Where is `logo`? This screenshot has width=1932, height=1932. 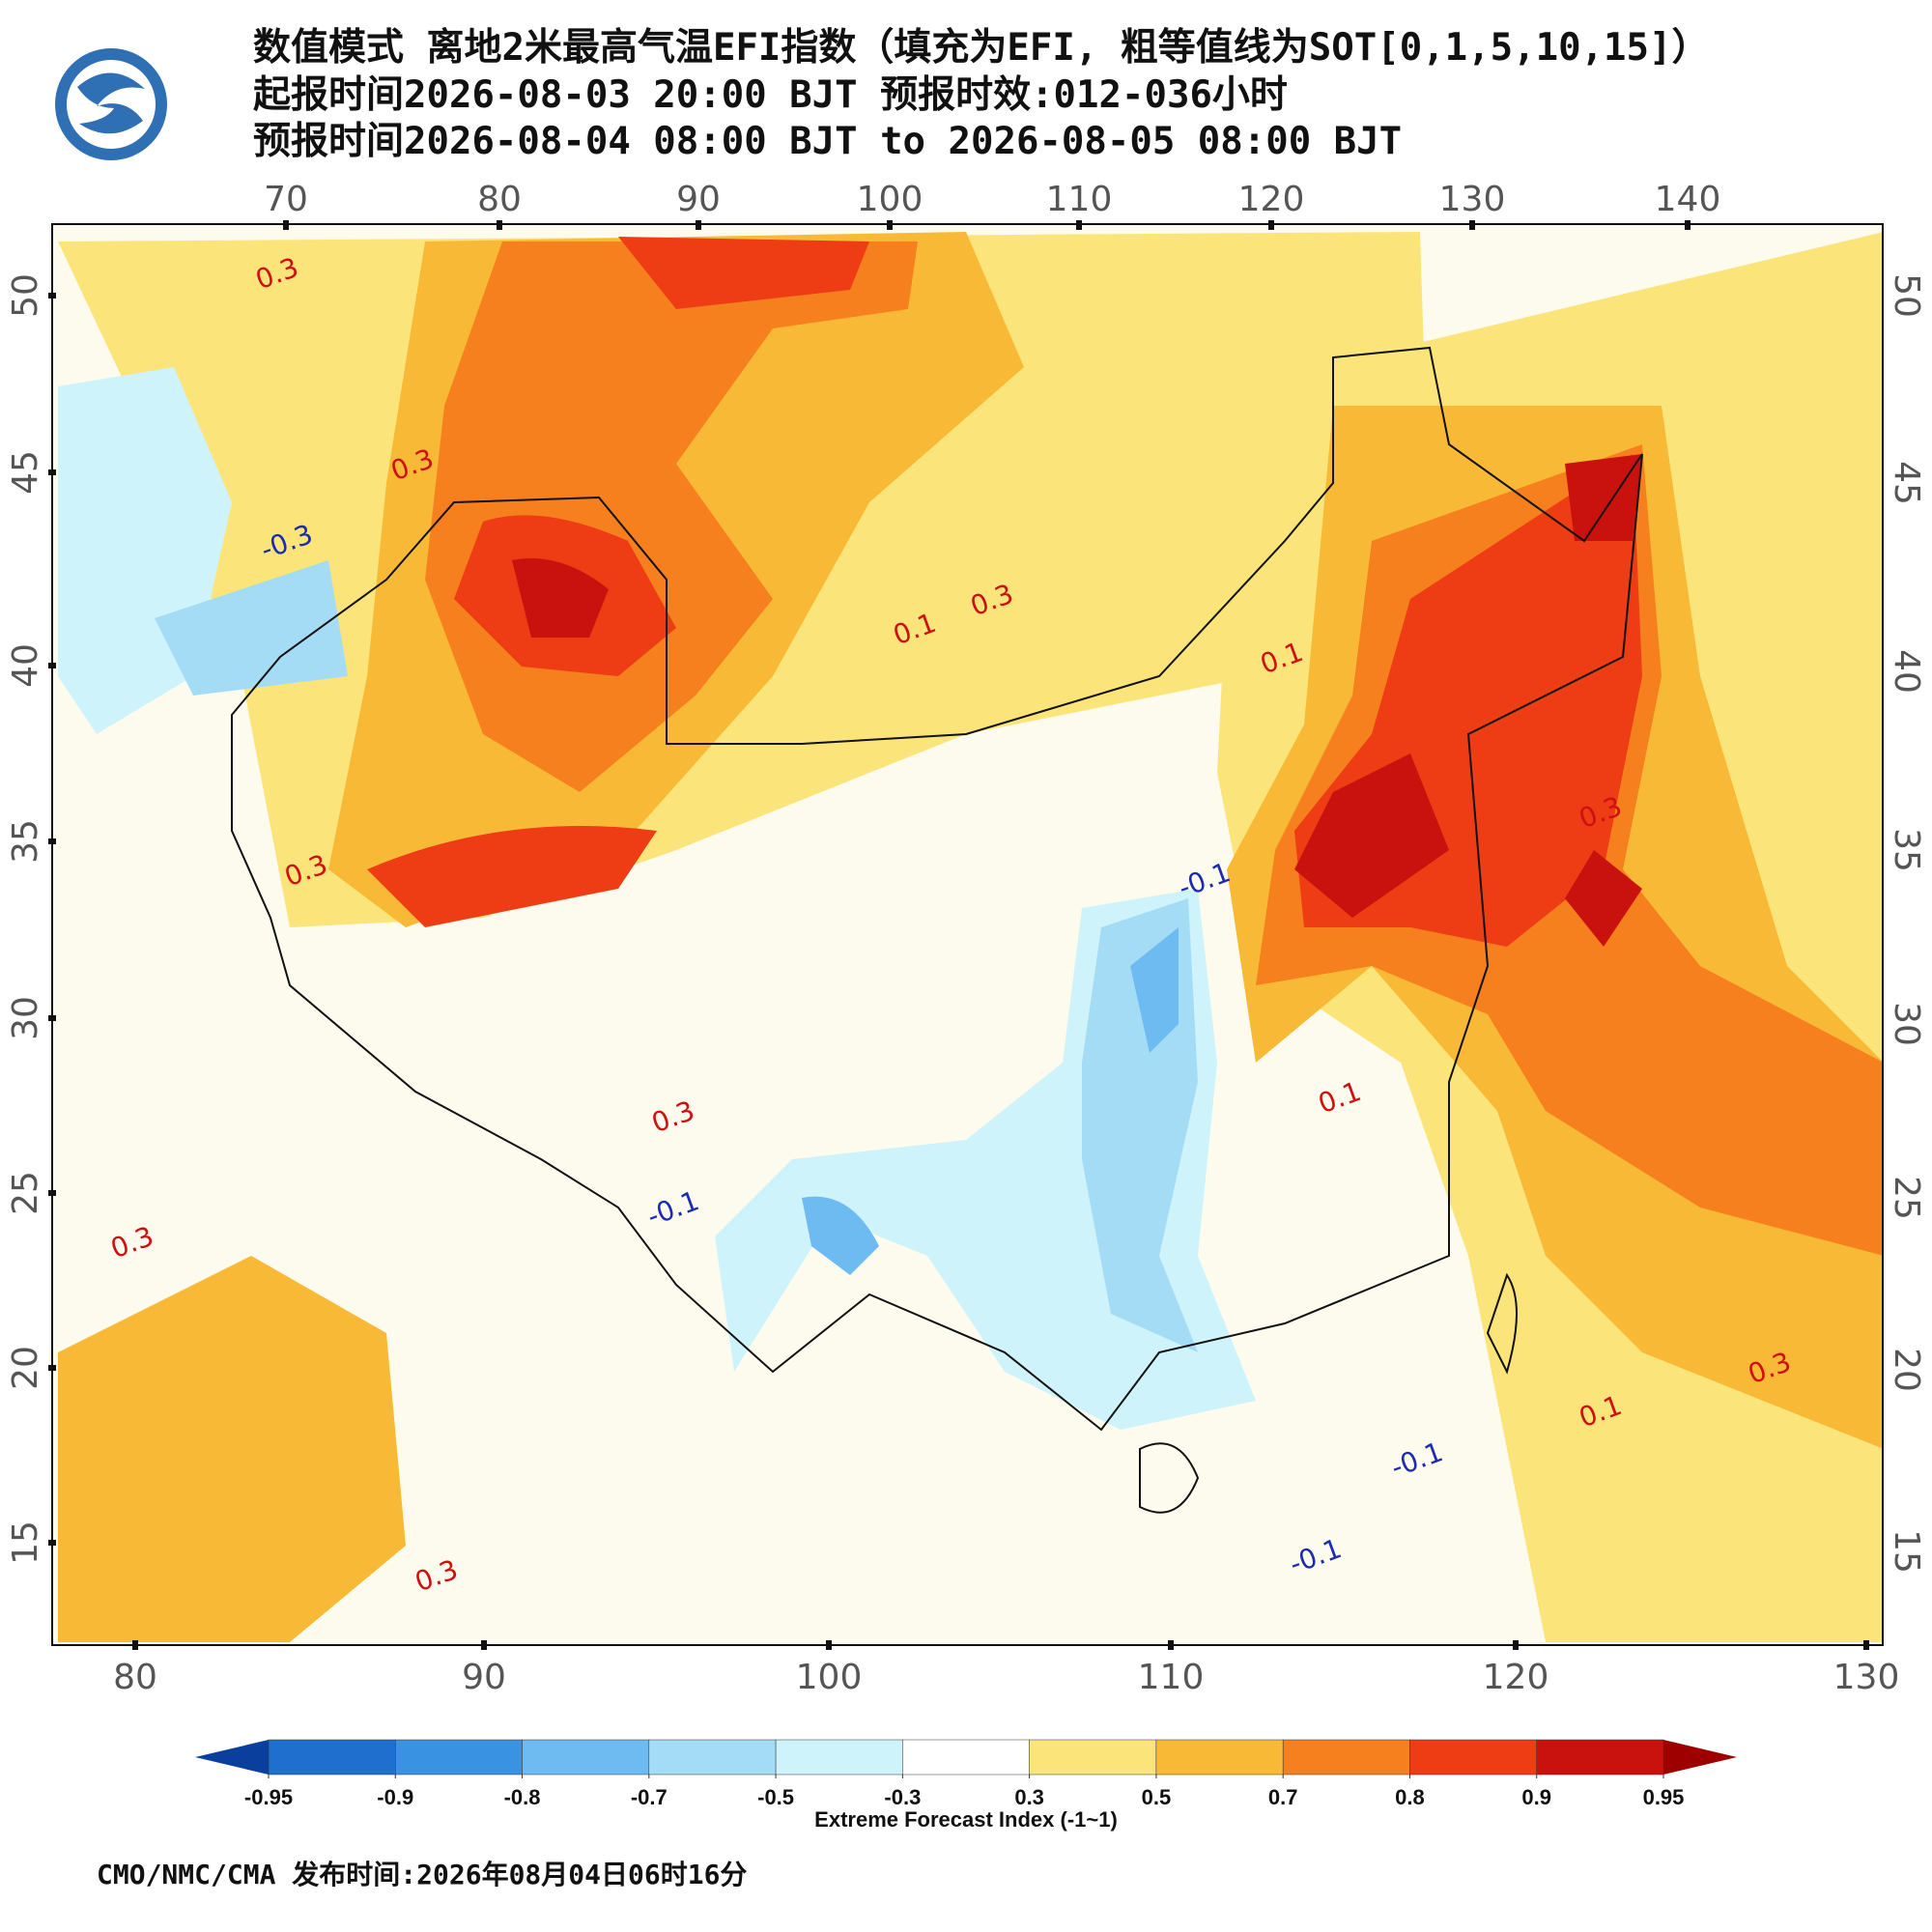 logo is located at coordinates (111, 104).